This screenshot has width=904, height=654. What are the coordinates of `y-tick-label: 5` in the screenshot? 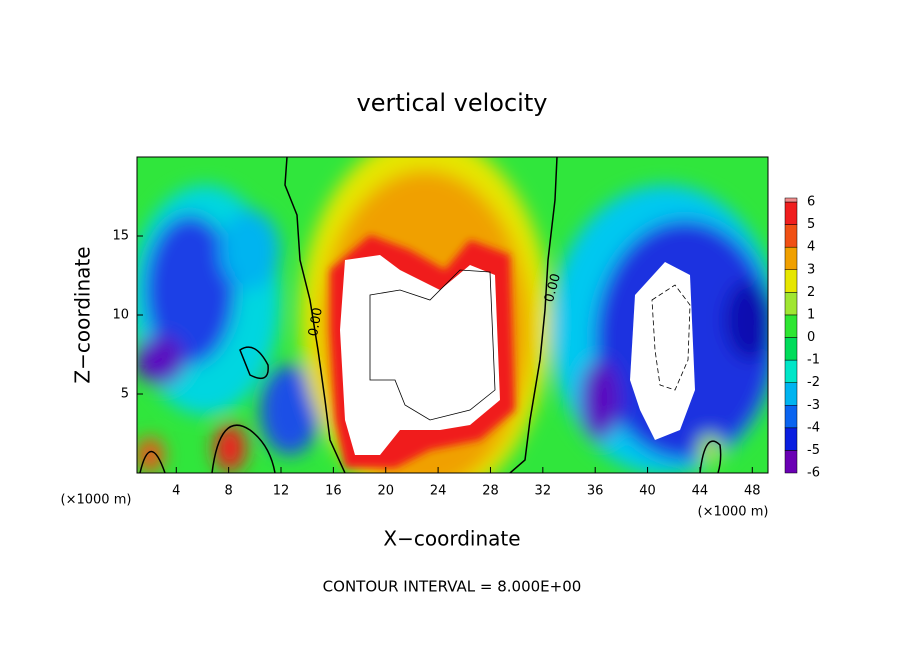 It's located at (125, 394).